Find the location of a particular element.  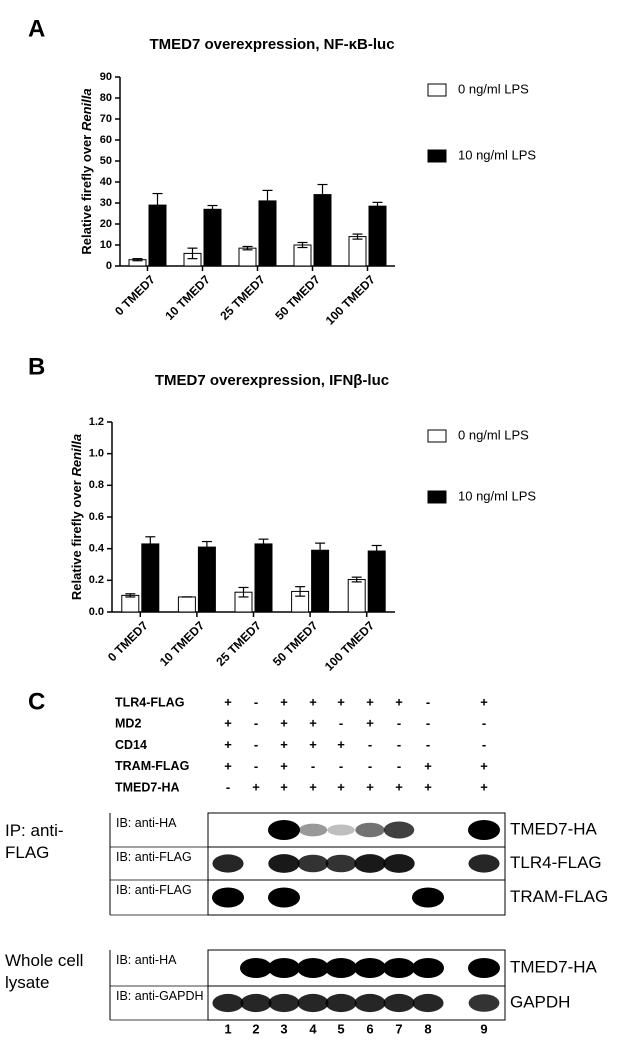

y-axis-label: Relative firefly over Renilla is located at coordinates (76, 517).